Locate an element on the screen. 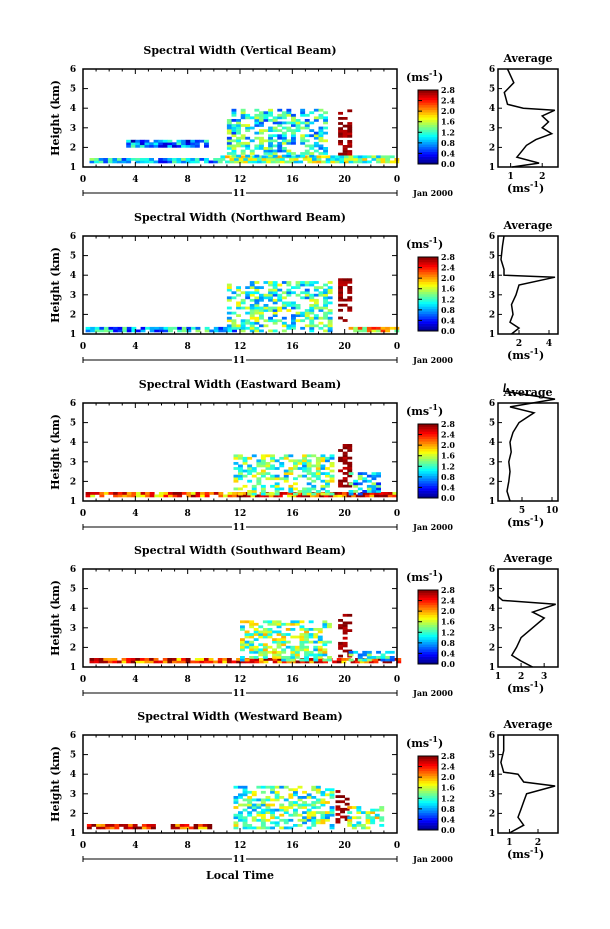  average-x-unit: (ms-1) is located at coordinates (525, 354).